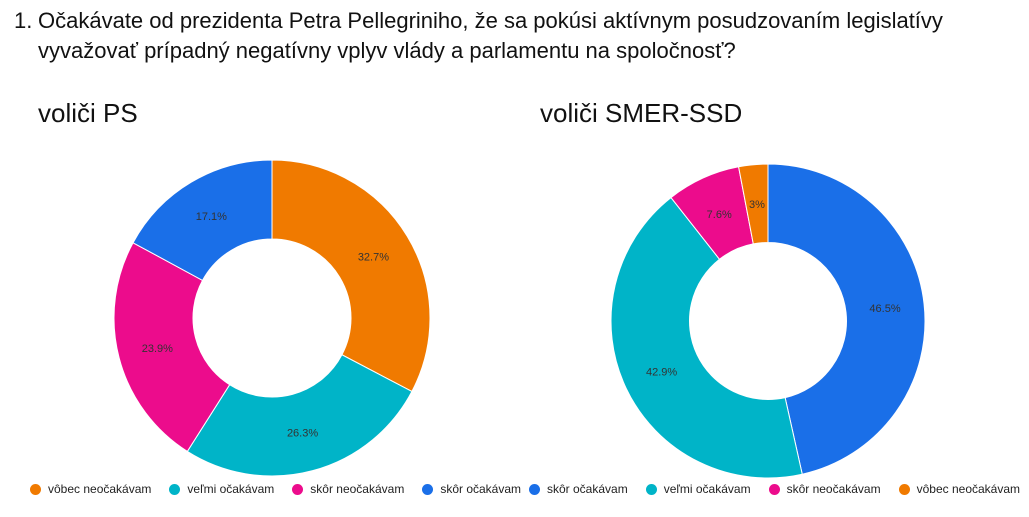 This screenshot has width=1029, height=517. What do you see at coordinates (88, 113) in the screenshot?
I see `chart-title-ps: voliči PS` at bounding box center [88, 113].